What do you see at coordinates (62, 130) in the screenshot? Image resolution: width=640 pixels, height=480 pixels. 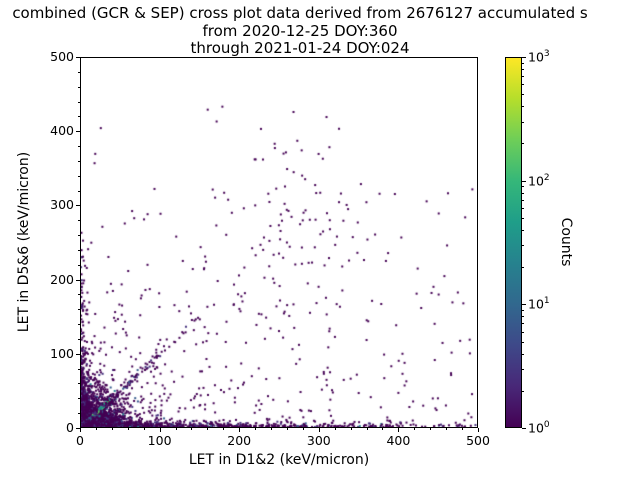 I see `y-tick-label: 400` at bounding box center [62, 130].